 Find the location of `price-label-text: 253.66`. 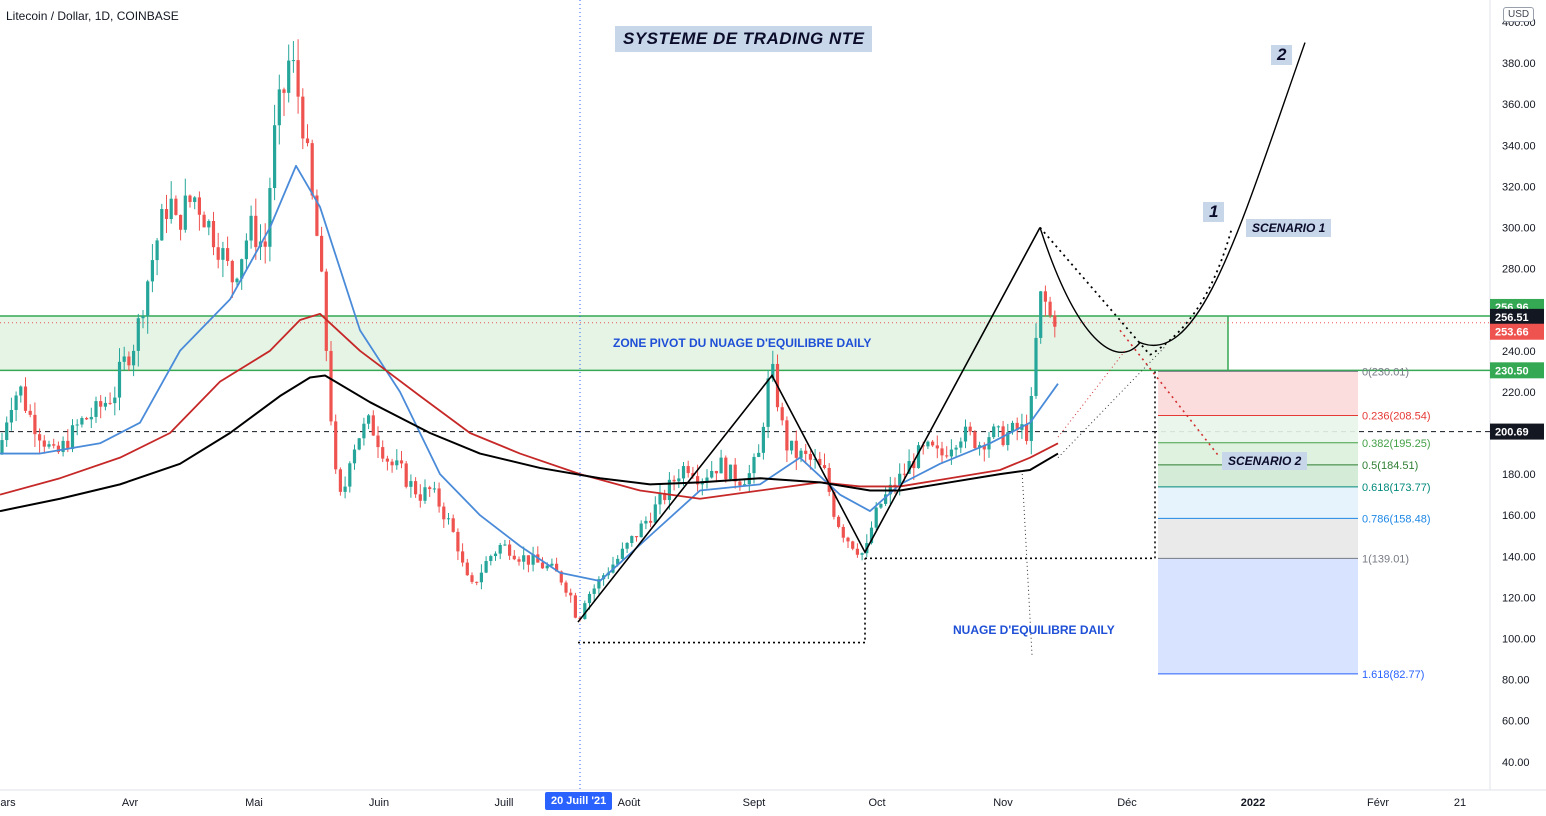

price-label-text: 253.66 is located at coordinates (1512, 333).